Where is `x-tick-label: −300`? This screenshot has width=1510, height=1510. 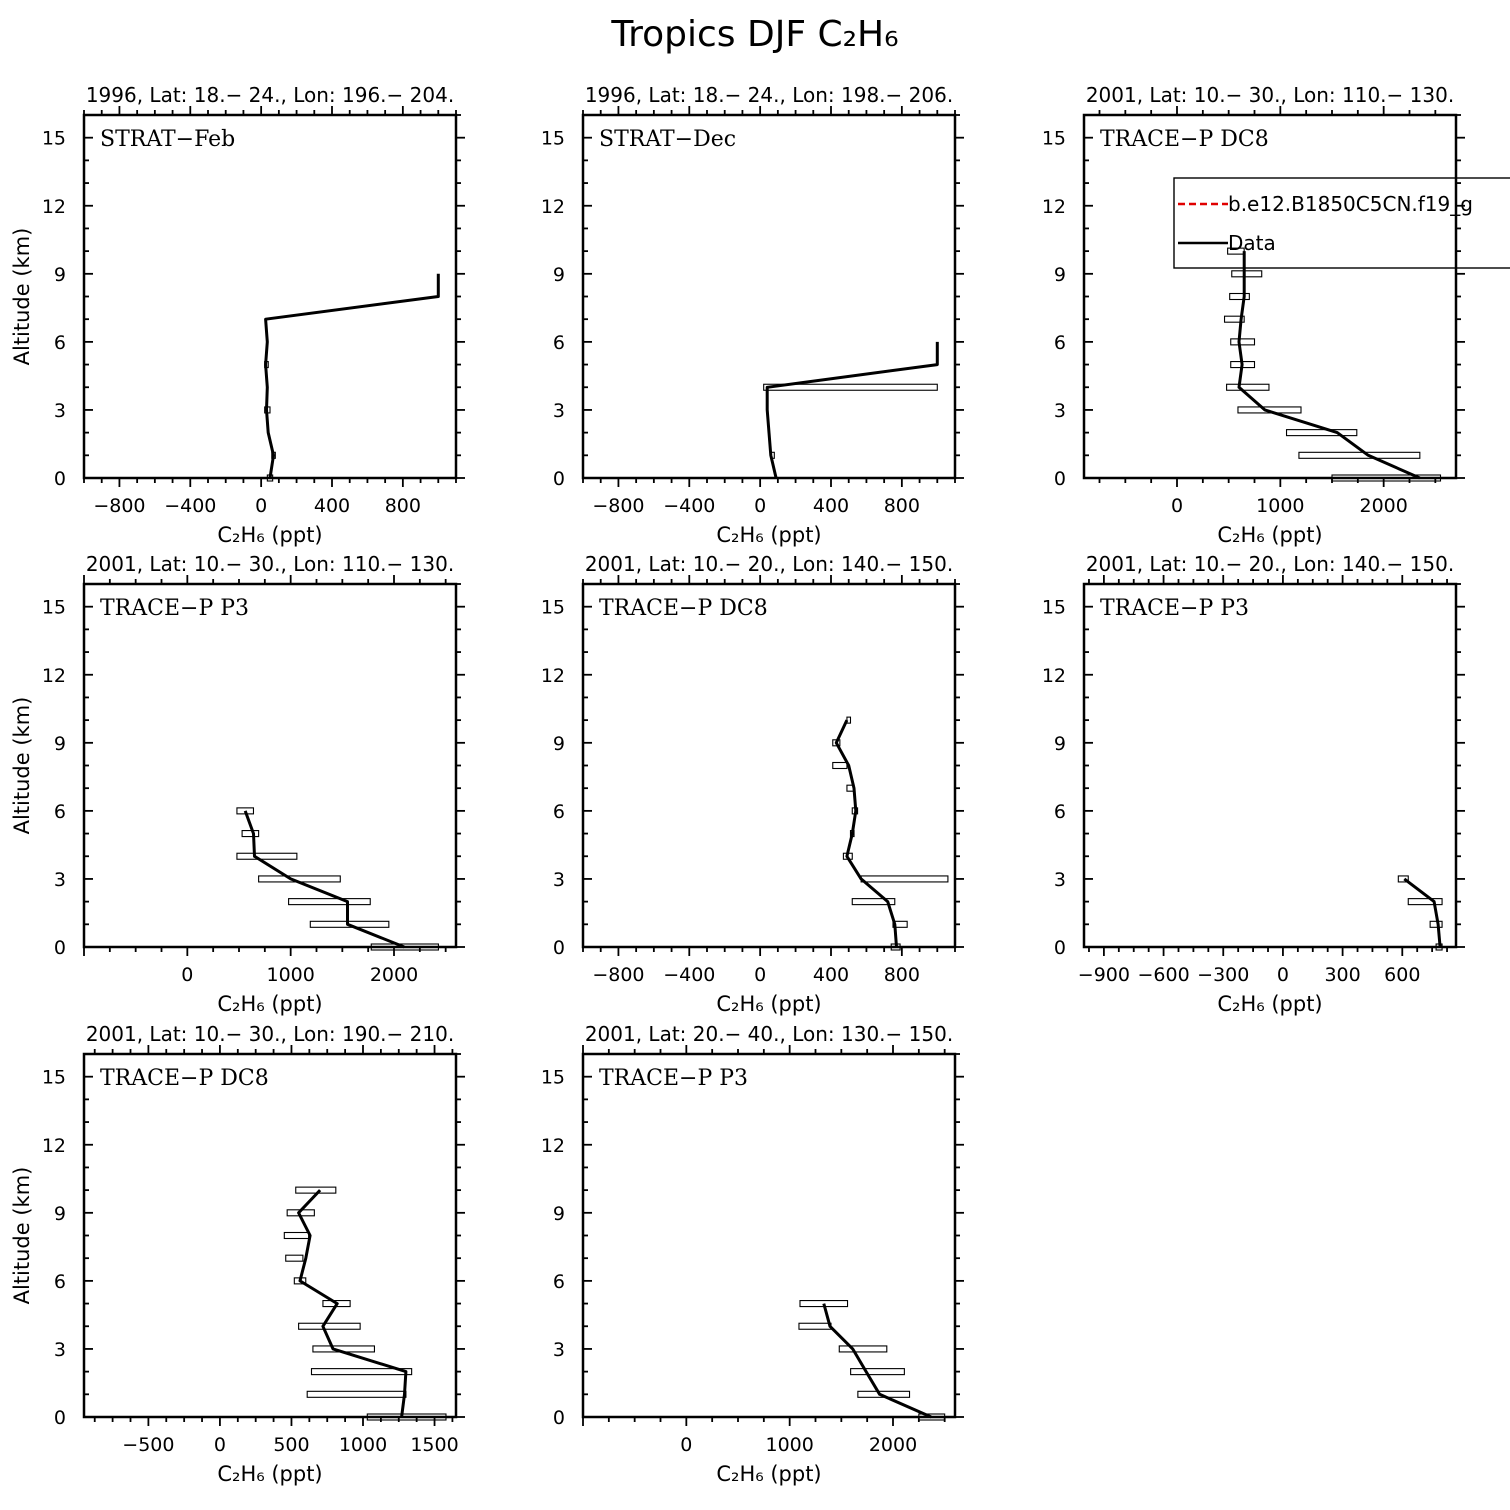 x-tick-label: −300 is located at coordinates (1223, 975).